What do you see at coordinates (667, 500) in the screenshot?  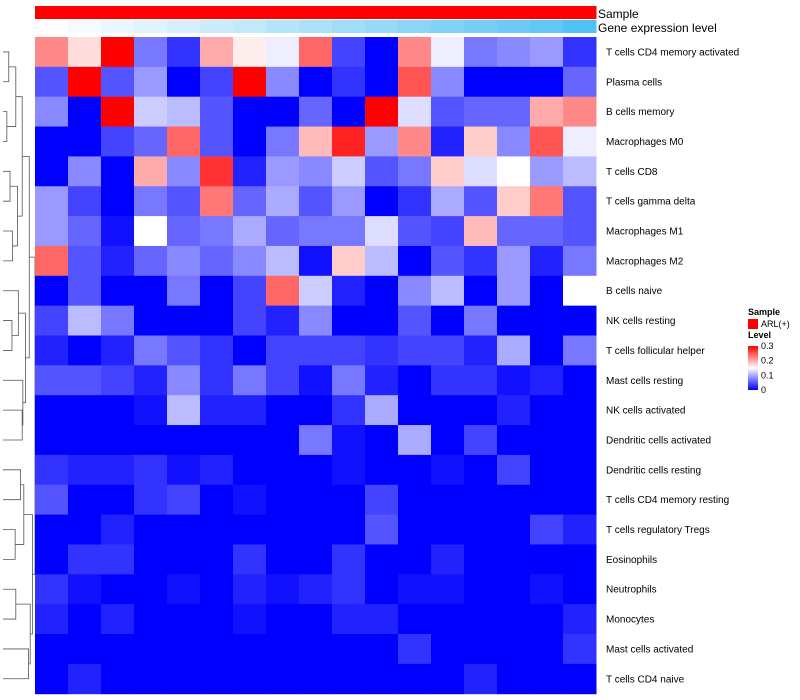 I see `row-label: T cells CD4 memory resting` at bounding box center [667, 500].